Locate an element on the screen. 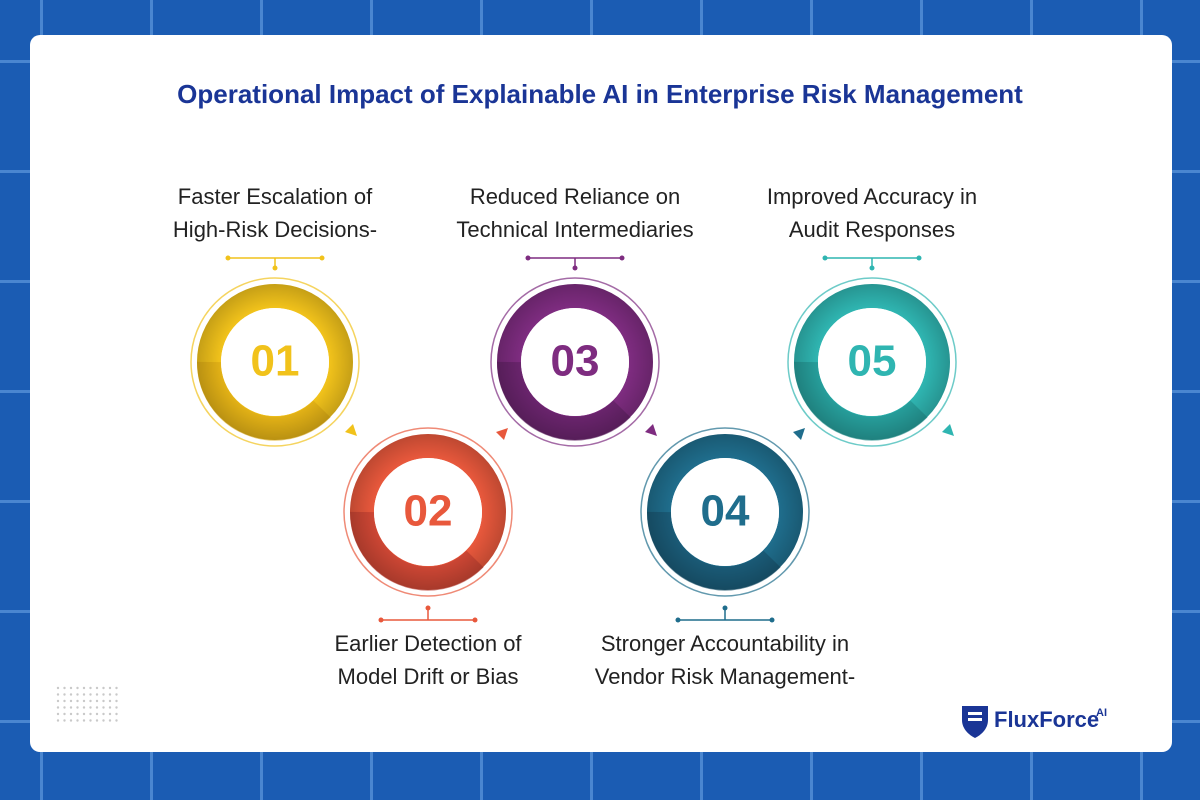 The image size is (1200, 800). step-label: Technical Intermediaries is located at coordinates (574, 229).